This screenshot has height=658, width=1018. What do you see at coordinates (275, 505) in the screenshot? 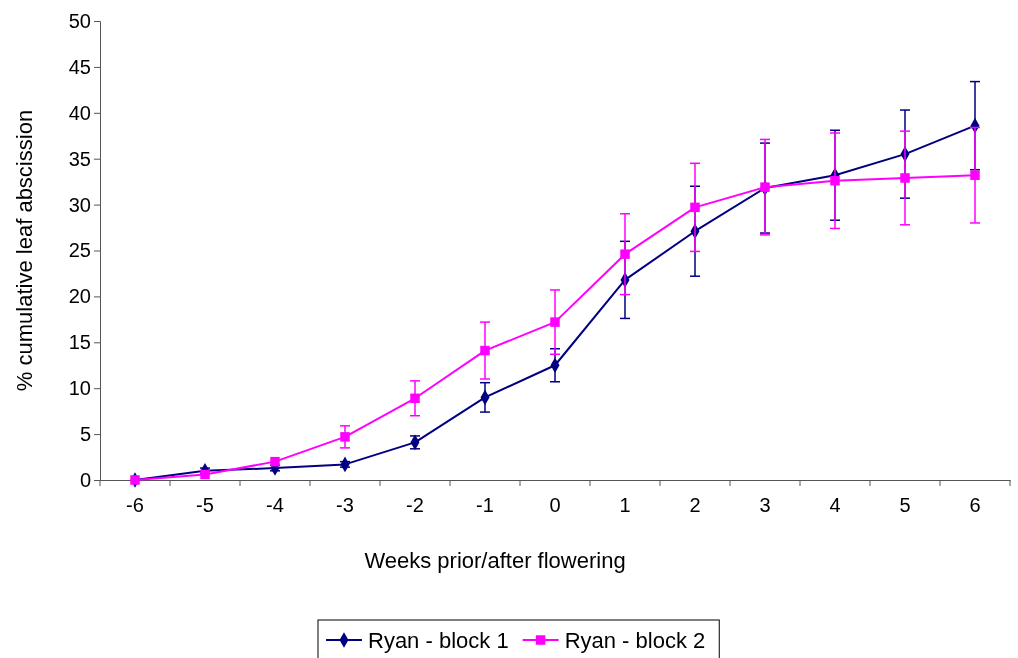
I see `x-tick-label: -4` at bounding box center [275, 505].